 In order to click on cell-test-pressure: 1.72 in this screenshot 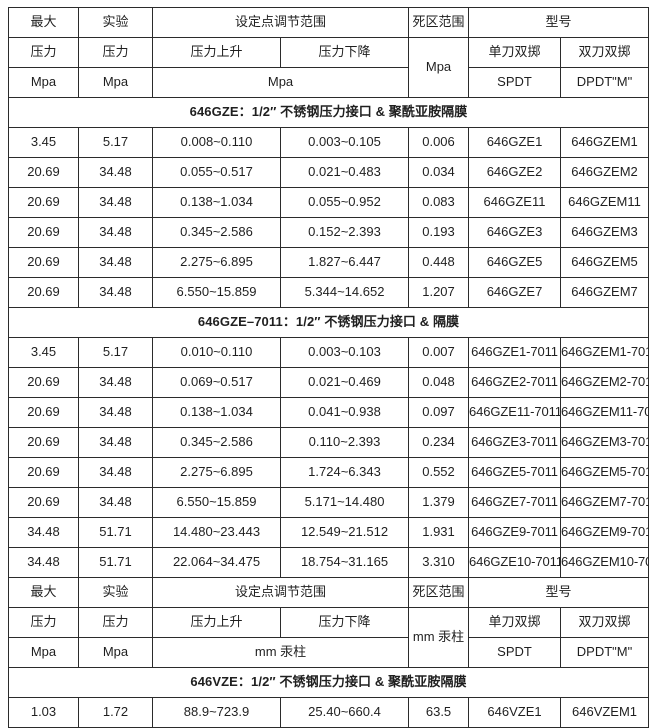, I will do `click(115, 712)`.